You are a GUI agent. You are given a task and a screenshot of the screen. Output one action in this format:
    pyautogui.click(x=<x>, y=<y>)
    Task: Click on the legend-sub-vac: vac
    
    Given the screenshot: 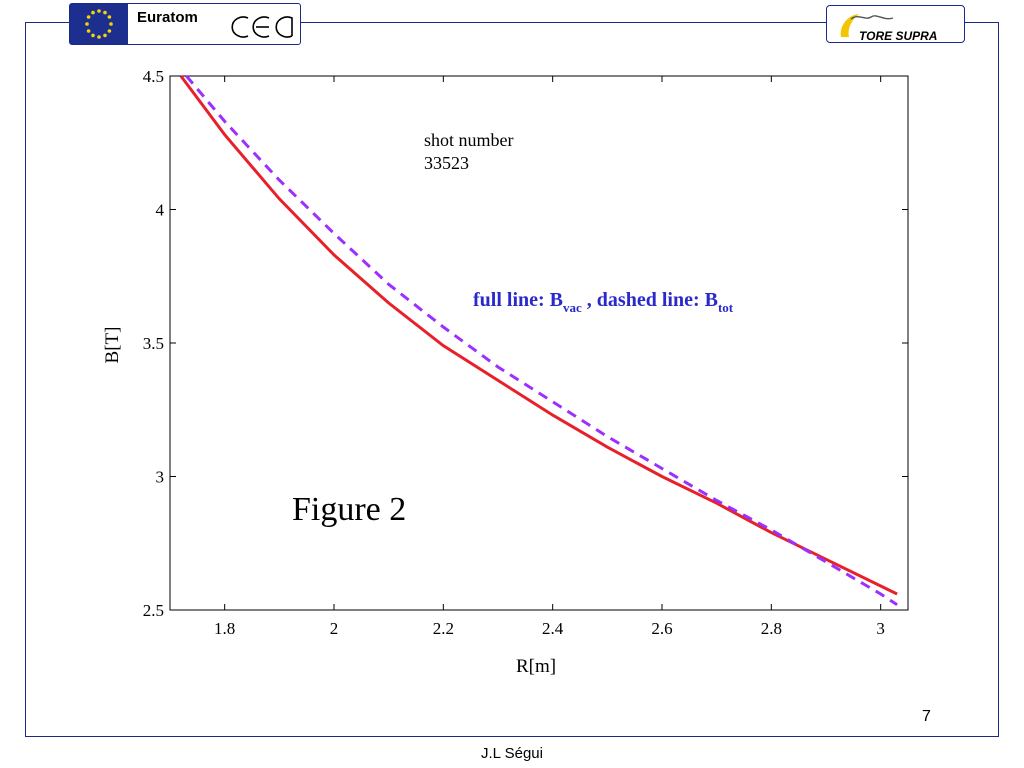 What is the action you would take?
    pyautogui.click(x=572, y=307)
    